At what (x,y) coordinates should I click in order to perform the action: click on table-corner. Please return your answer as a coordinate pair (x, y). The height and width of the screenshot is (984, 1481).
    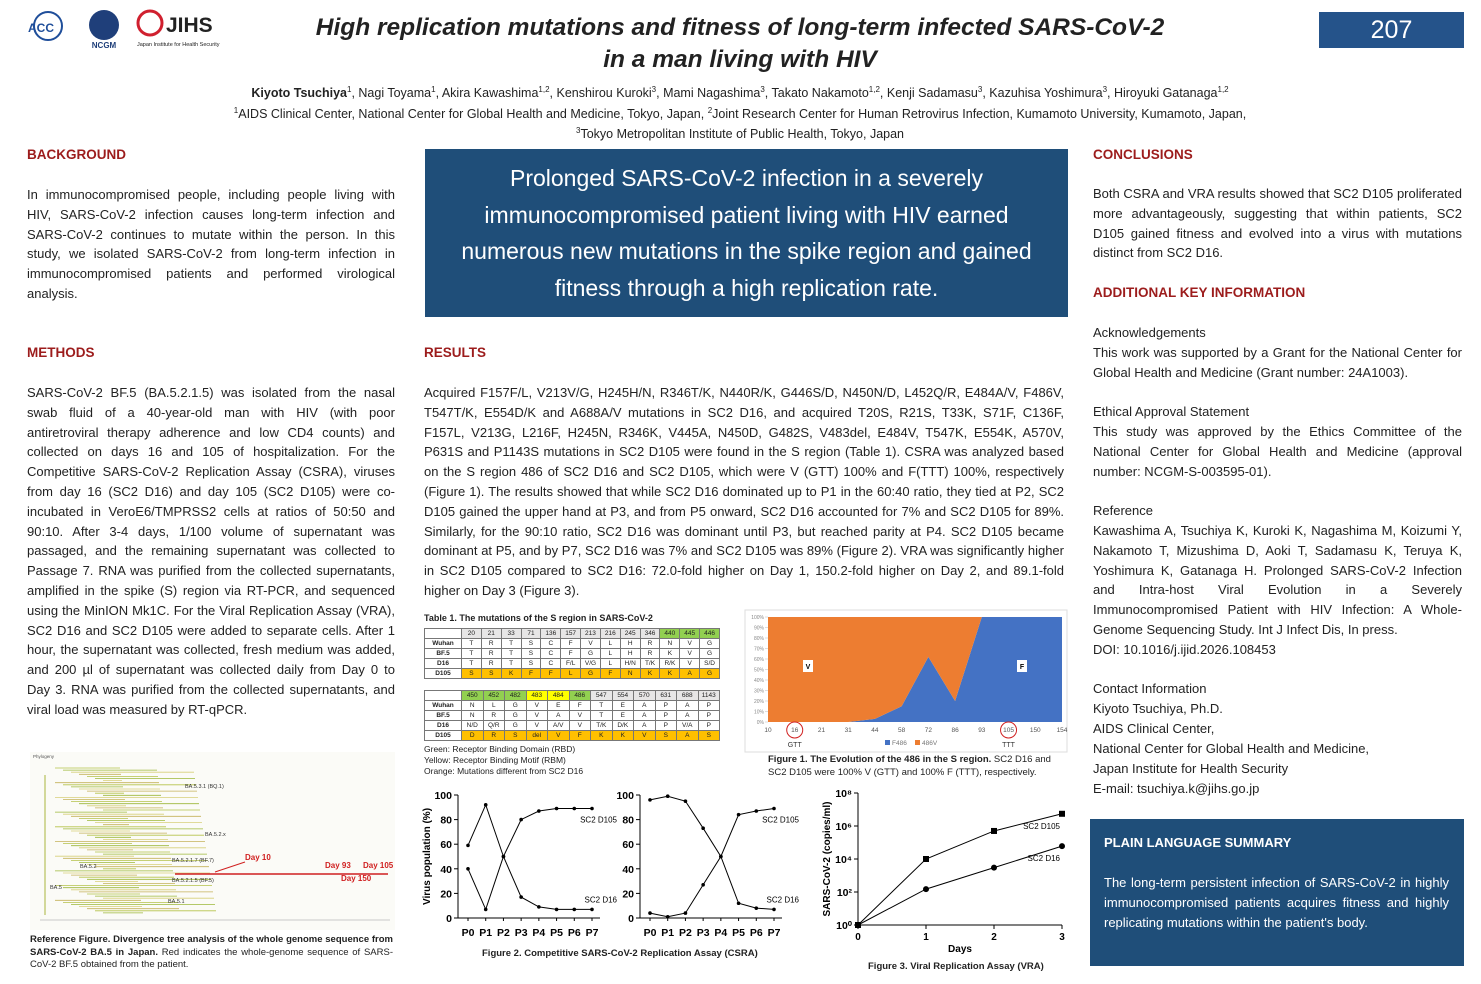
    Looking at the image, I should click on (443, 633).